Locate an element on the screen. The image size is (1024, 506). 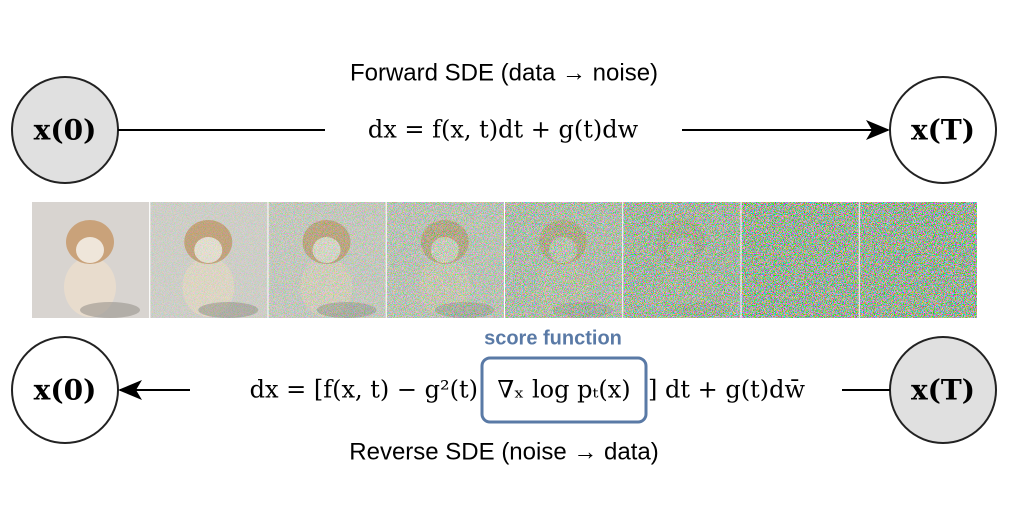
reverse-equation-left: dx = [f(x, t) − g²(t) is located at coordinates (364, 390).